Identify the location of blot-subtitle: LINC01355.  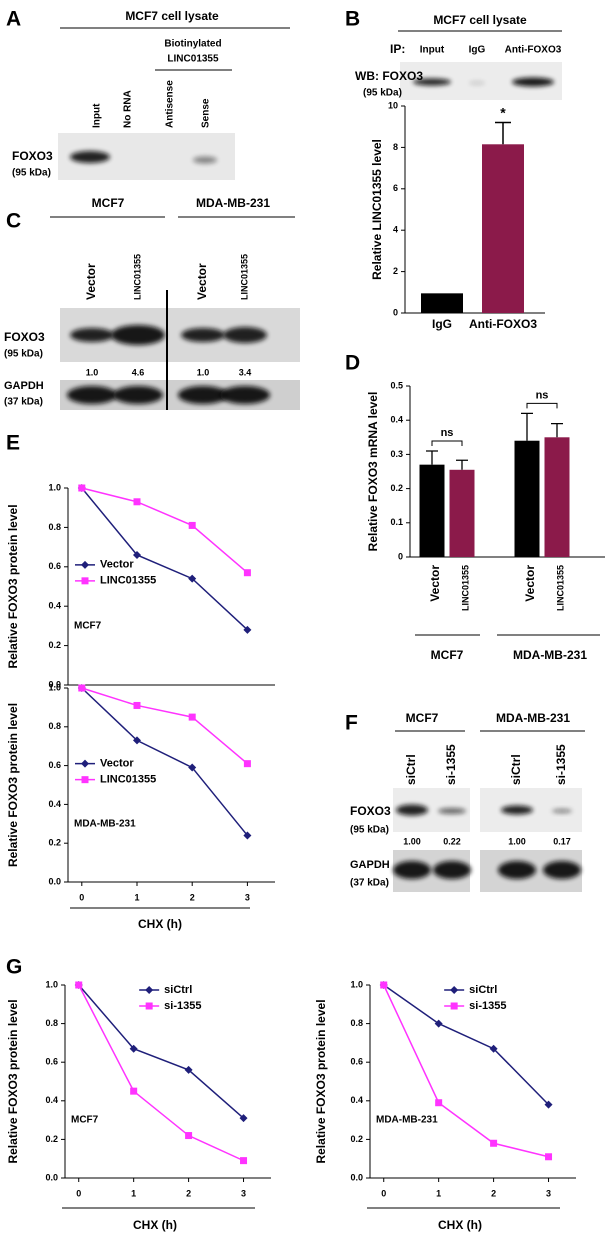
(193, 59).